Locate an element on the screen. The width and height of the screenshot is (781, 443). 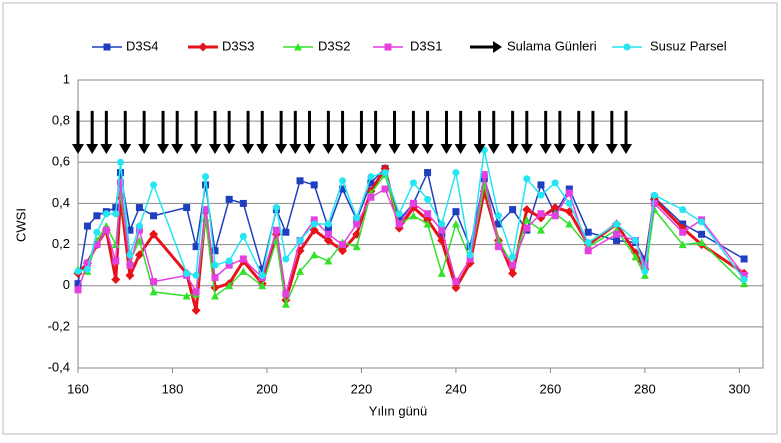
y-tick-label: -0,4 is located at coordinates (59, 366).